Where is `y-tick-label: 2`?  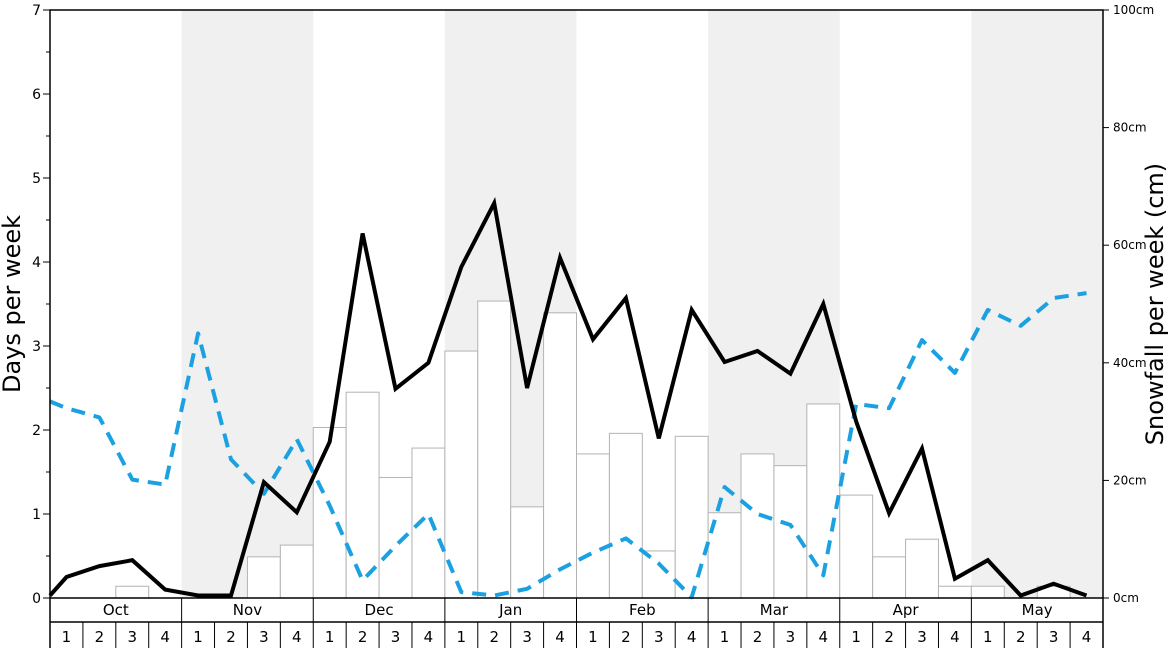
y-tick-label: 2 is located at coordinates (36, 431).